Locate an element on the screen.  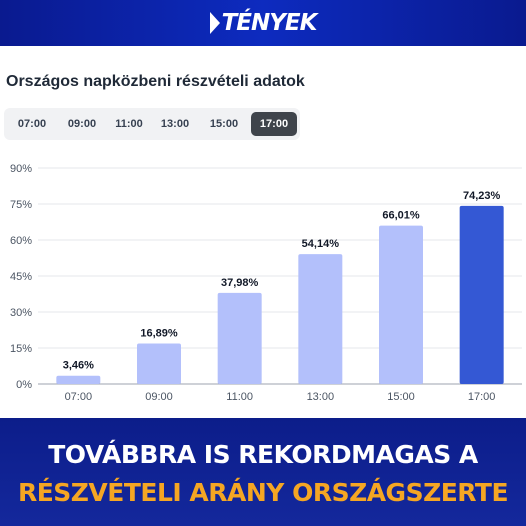
x-tick-label: 13:00 is located at coordinates (321, 397).